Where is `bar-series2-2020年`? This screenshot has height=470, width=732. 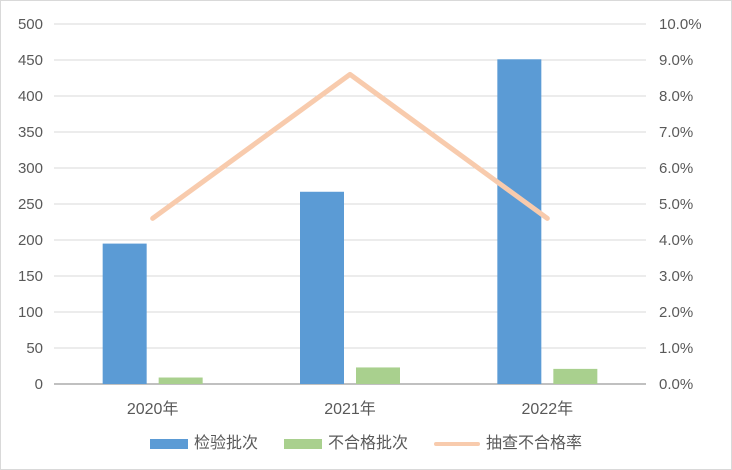 bar-series2-2020年 is located at coordinates (180, 380).